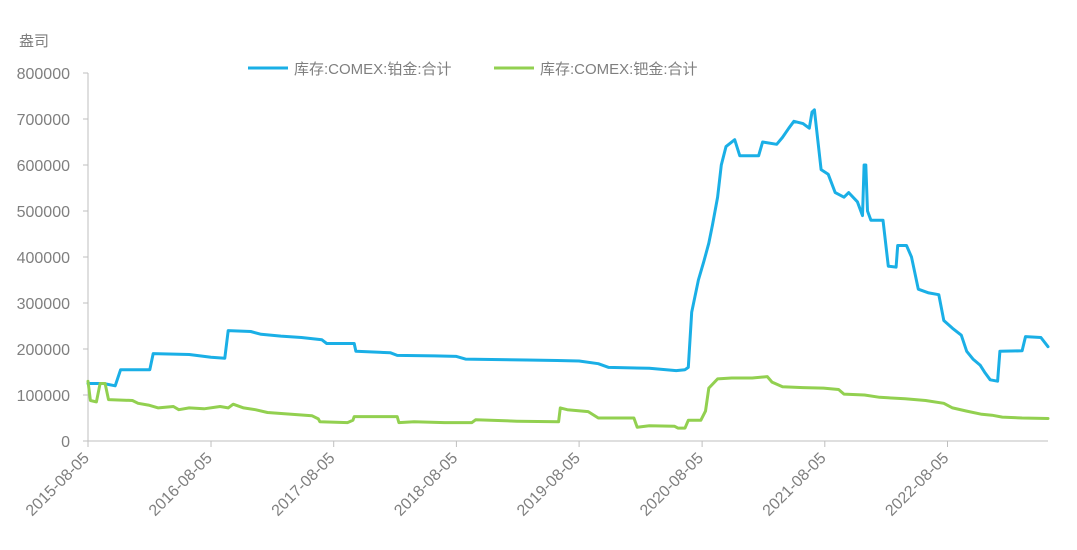 The height and width of the screenshot is (550, 1077). I want to click on x-tick-label: 2016-08-05, so click(181, 485).